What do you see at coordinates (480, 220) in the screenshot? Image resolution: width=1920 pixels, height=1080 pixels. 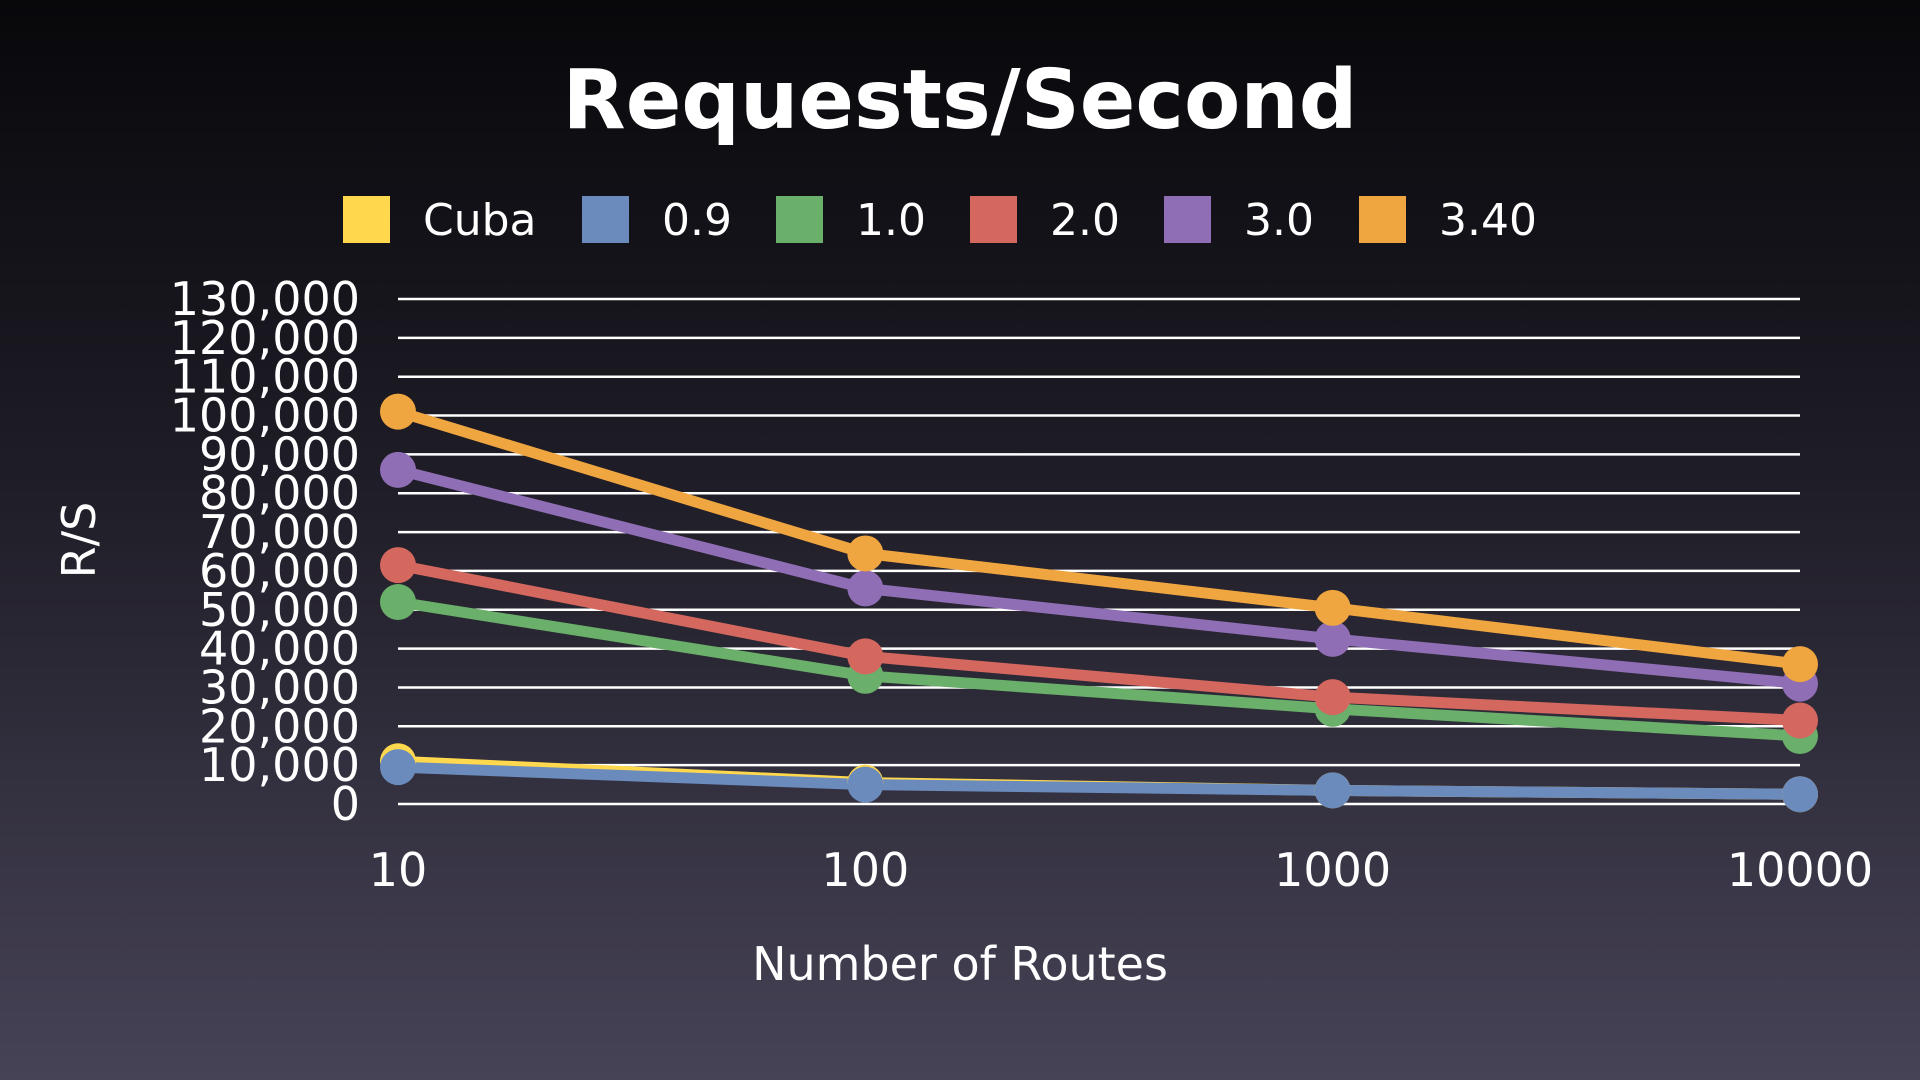 I see `legend-label: Cuba` at bounding box center [480, 220].